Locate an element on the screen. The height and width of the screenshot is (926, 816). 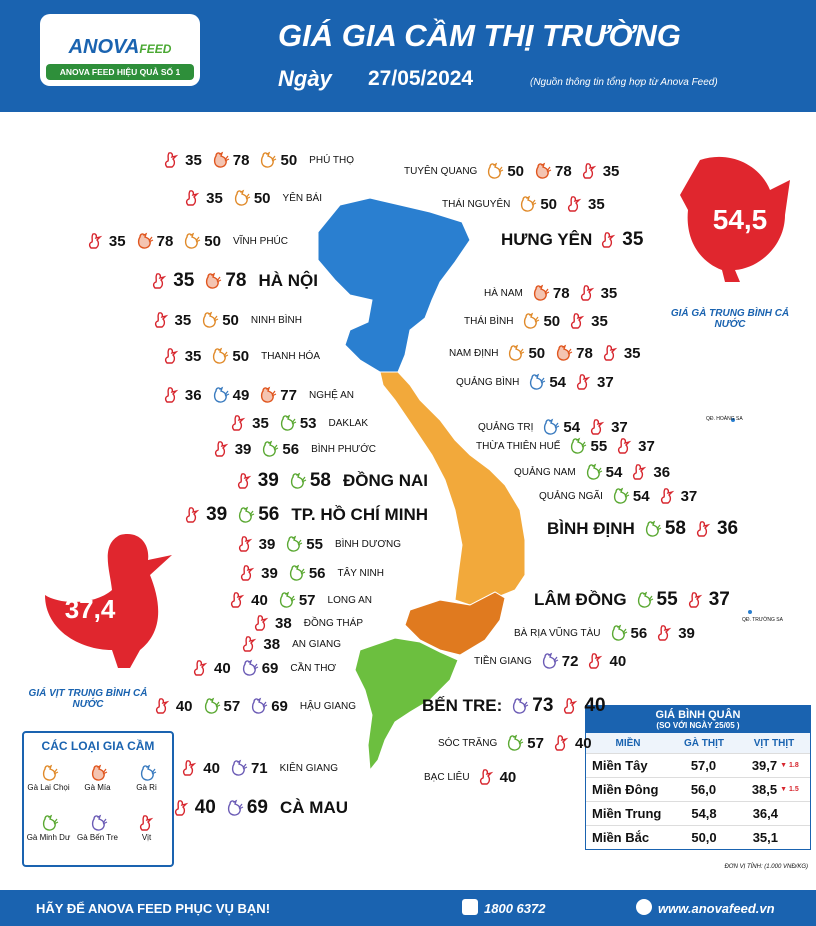
legend-title: CÁC LOẠI GIA CẦM is located at coordinates (98, 746).